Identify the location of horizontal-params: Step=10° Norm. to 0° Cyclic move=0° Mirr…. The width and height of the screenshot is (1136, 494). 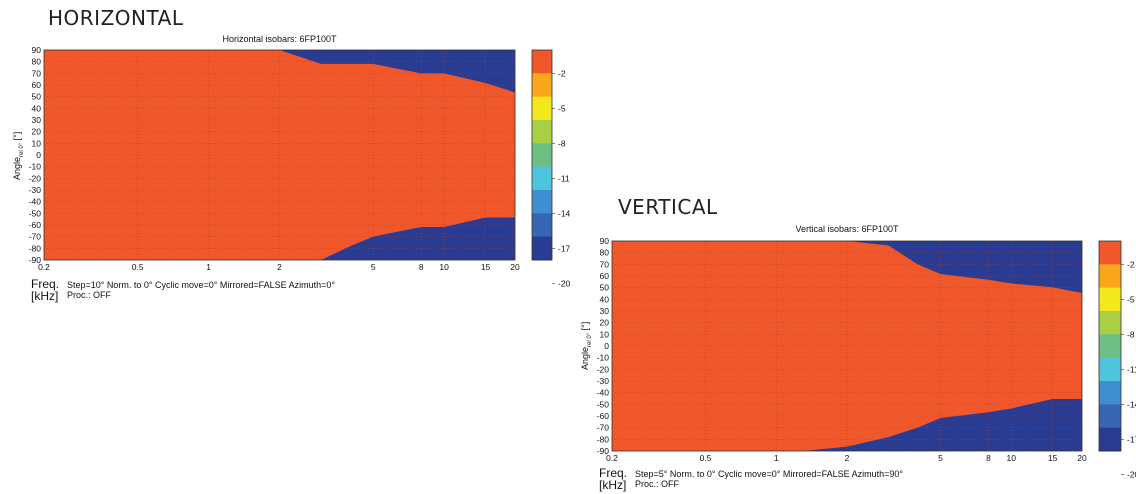
(201, 290).